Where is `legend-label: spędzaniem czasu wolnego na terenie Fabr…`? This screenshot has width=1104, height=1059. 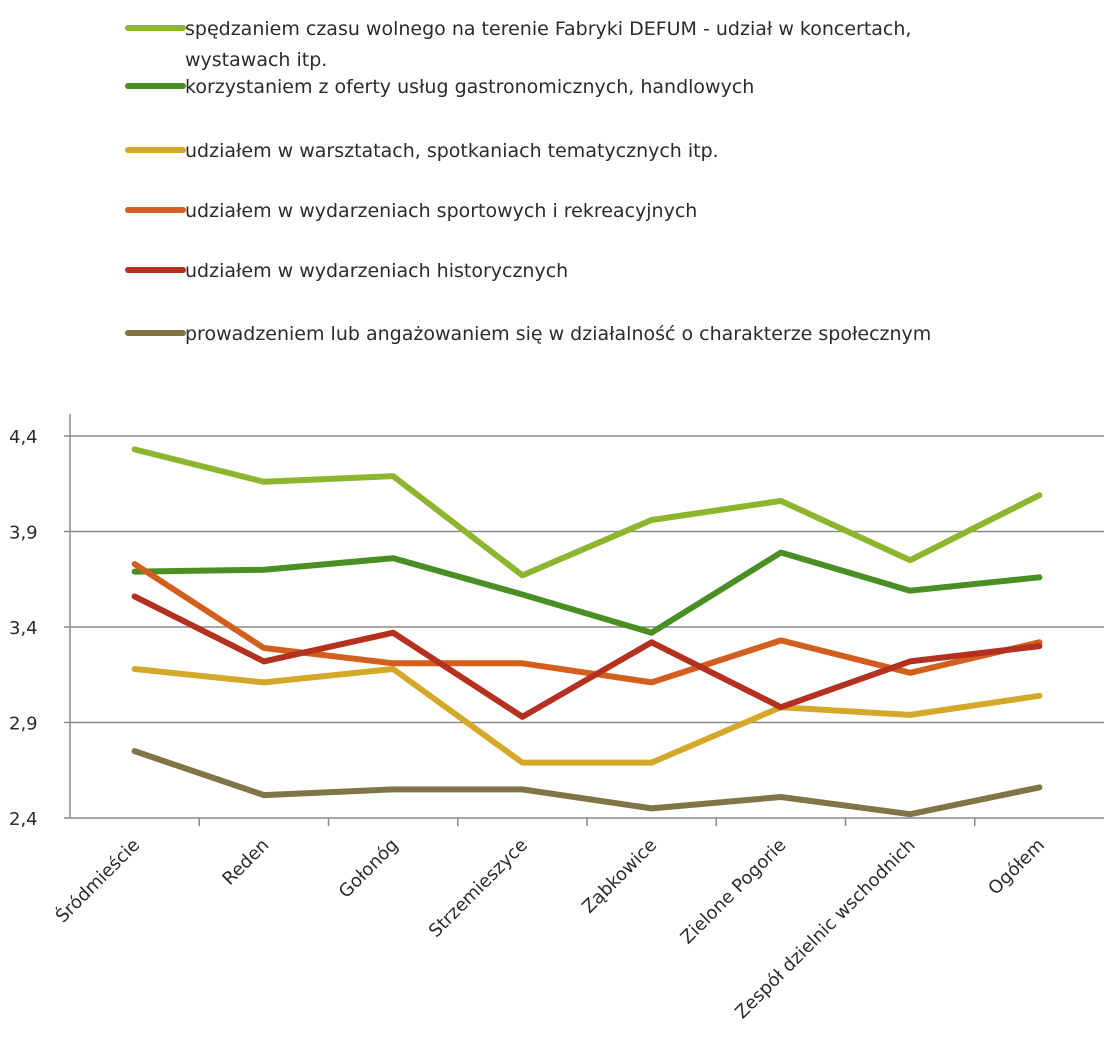
legend-label: spędzaniem czasu wolnego na terenie Fabr… is located at coordinates (548, 29).